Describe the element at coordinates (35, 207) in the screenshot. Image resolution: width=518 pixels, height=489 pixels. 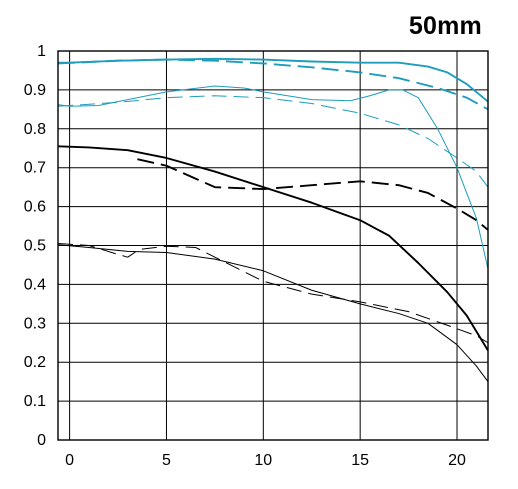
I see `y-tick-label: 0.6` at that location.